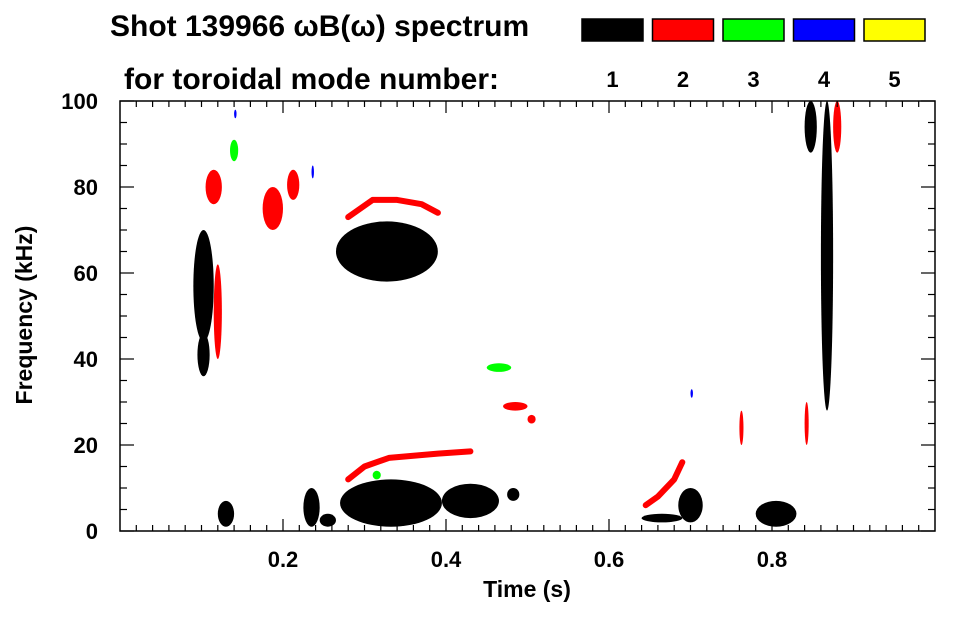 Image resolution: width=963 pixels, height=620 pixels. I want to click on x-tick-label: 0.8, so click(772, 559).